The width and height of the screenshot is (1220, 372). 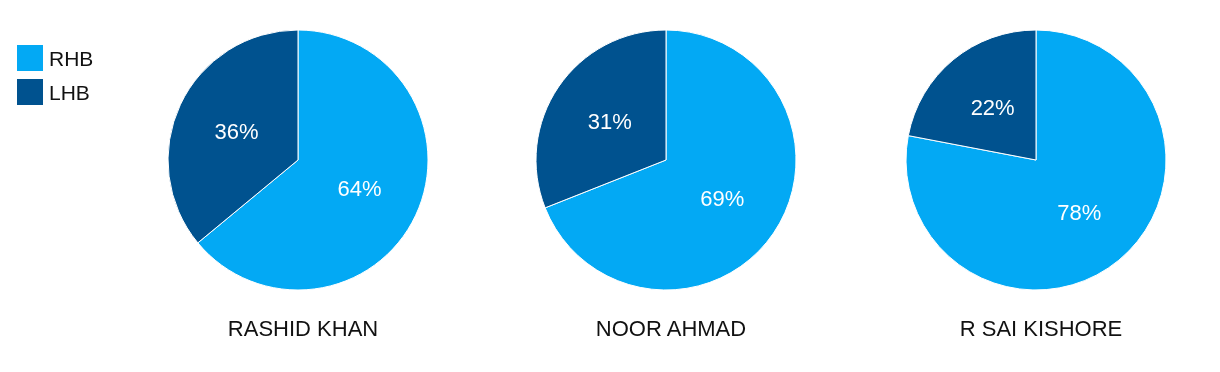 I want to click on data-label: 22%, so click(x=992, y=108).